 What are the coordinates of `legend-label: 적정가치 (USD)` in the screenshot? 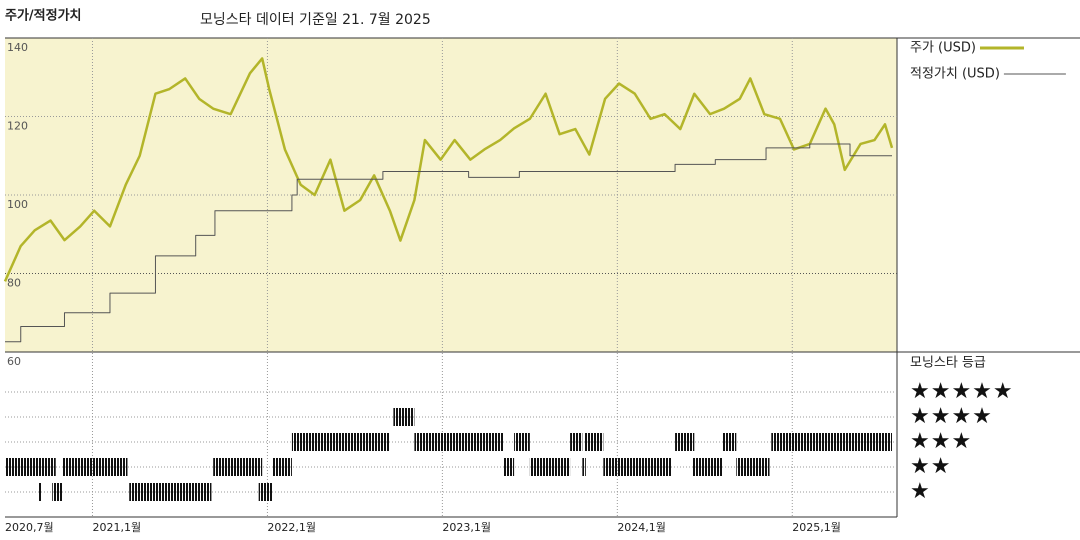 It's located at (955, 74).